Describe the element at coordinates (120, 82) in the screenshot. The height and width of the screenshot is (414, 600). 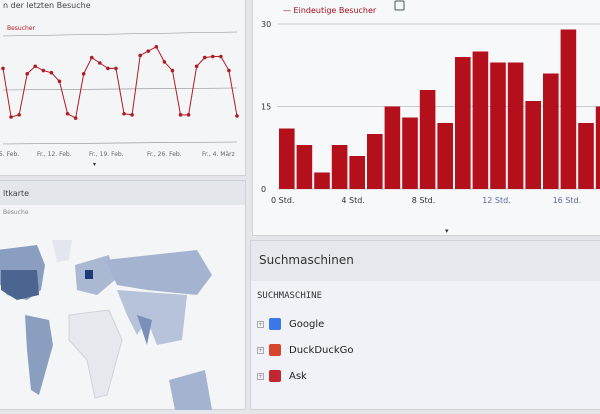
I see `series-line` at that location.